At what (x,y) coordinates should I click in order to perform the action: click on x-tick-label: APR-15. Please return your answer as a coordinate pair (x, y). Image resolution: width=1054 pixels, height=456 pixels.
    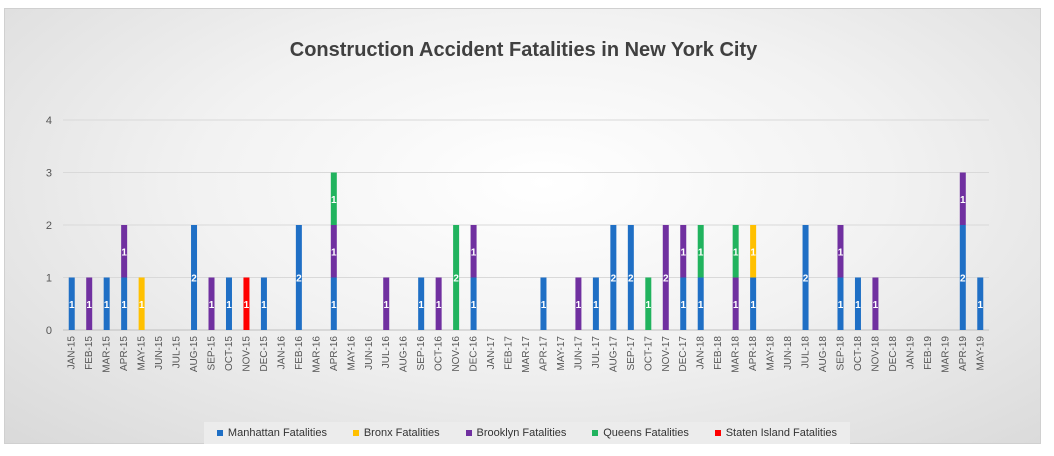
    Looking at the image, I should click on (124, 353).